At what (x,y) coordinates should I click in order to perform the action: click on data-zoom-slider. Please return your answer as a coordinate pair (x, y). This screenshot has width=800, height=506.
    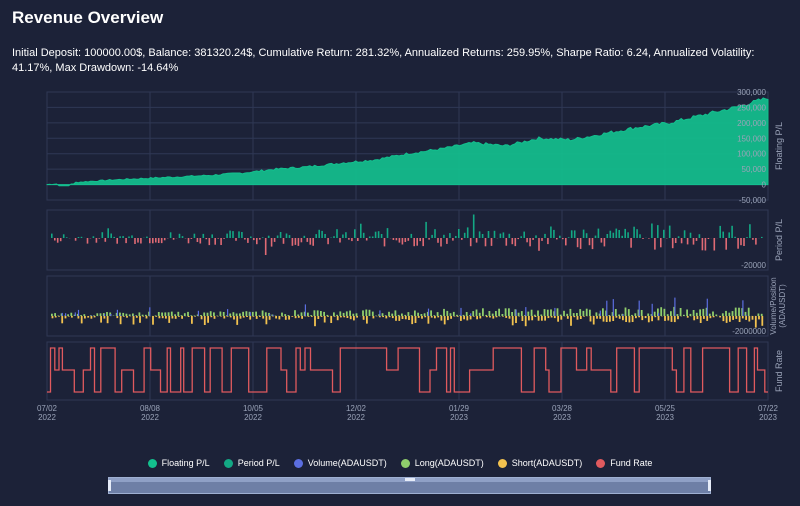
    Looking at the image, I should click on (409, 485).